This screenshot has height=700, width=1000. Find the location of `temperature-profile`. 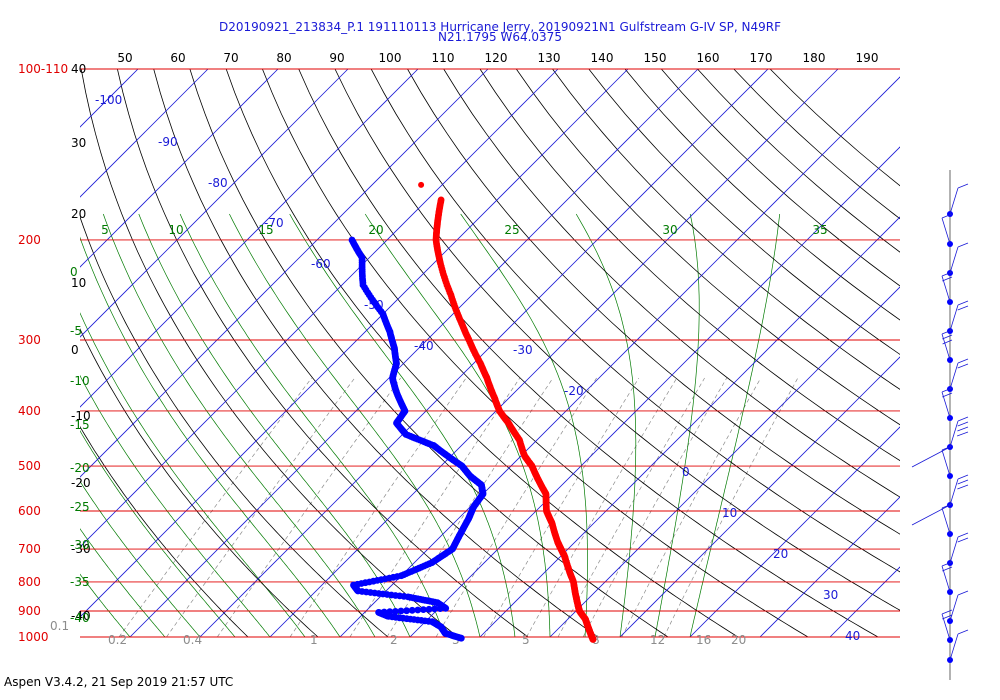

temperature-profile is located at coordinates (507, 412).